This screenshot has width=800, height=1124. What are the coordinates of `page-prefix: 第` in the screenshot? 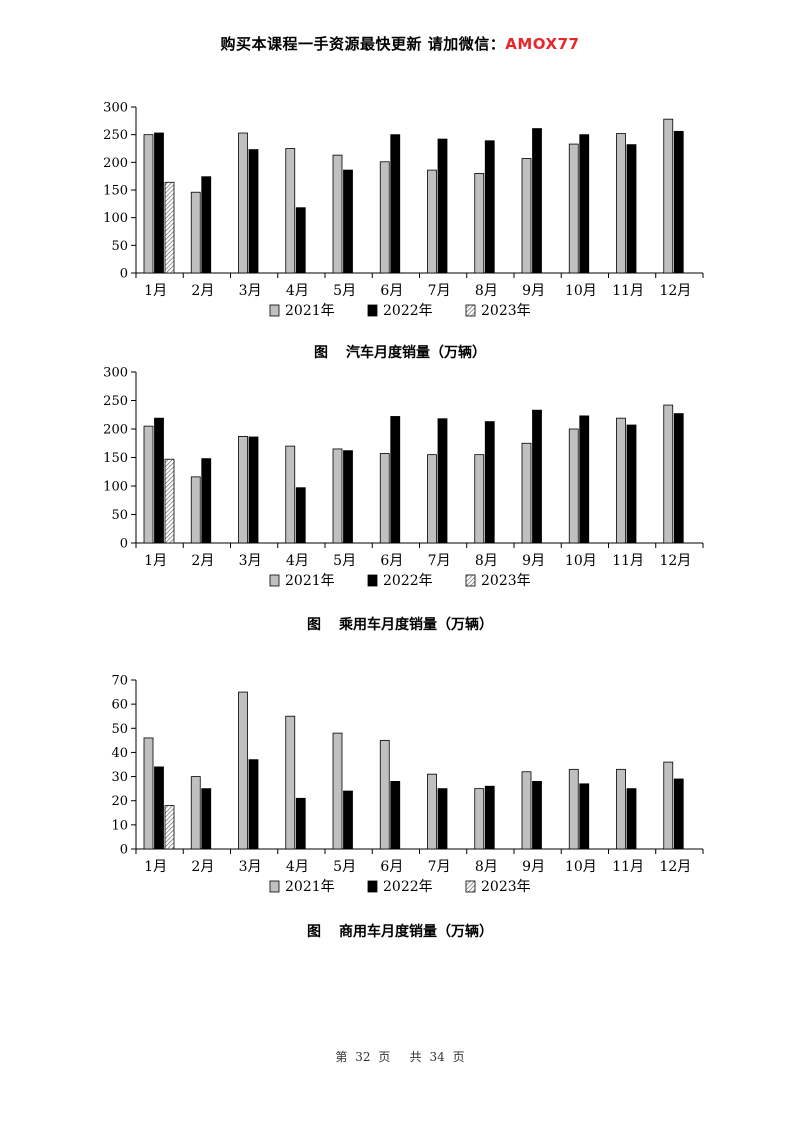 It's located at (341, 1057).